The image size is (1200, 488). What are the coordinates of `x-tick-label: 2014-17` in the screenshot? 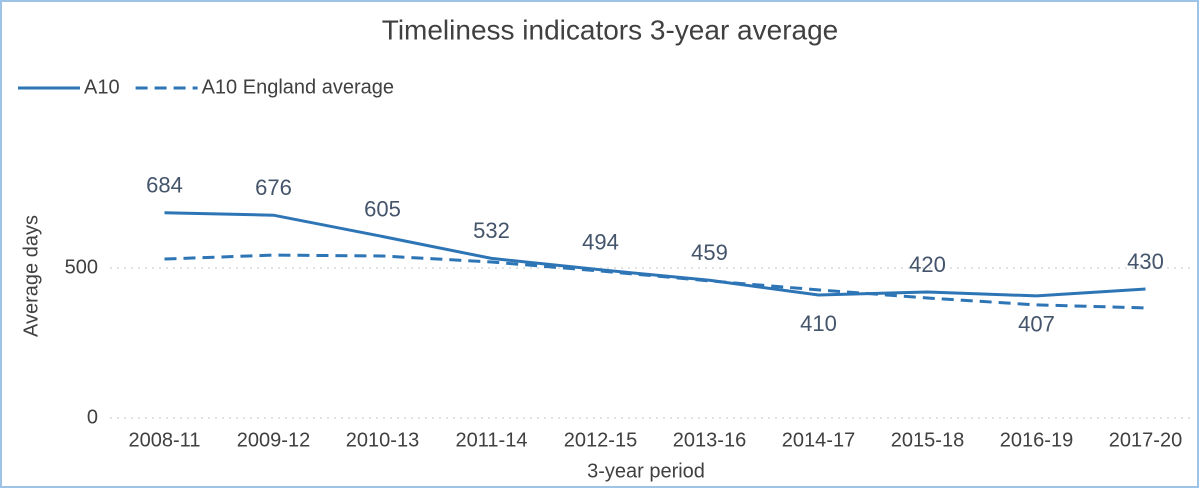 It's located at (818, 440).